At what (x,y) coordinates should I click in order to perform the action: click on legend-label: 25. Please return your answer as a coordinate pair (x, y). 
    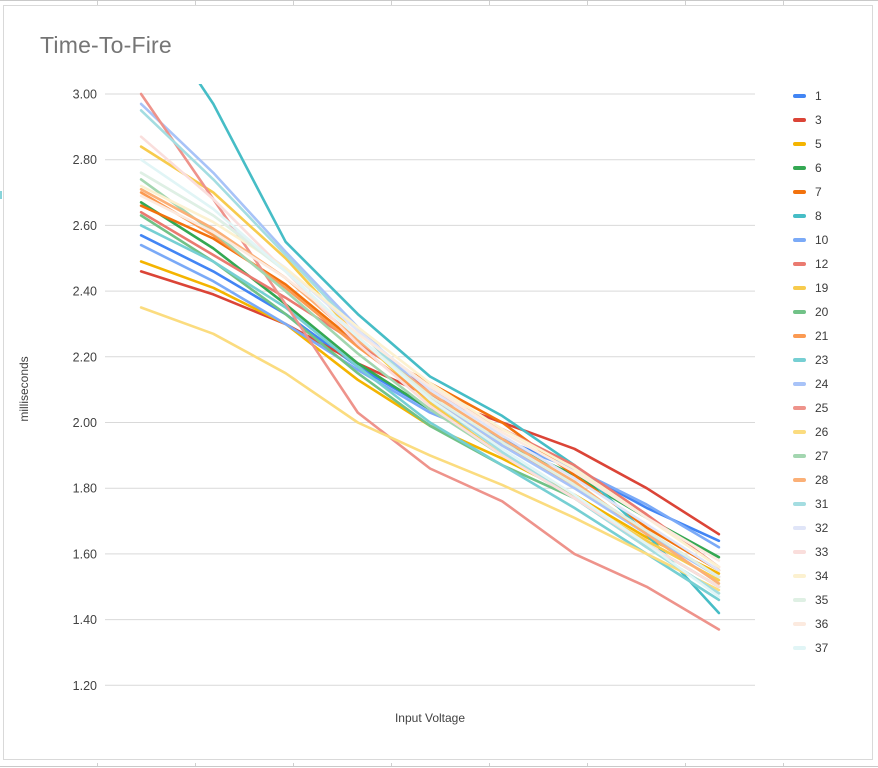
    Looking at the image, I should click on (822, 408).